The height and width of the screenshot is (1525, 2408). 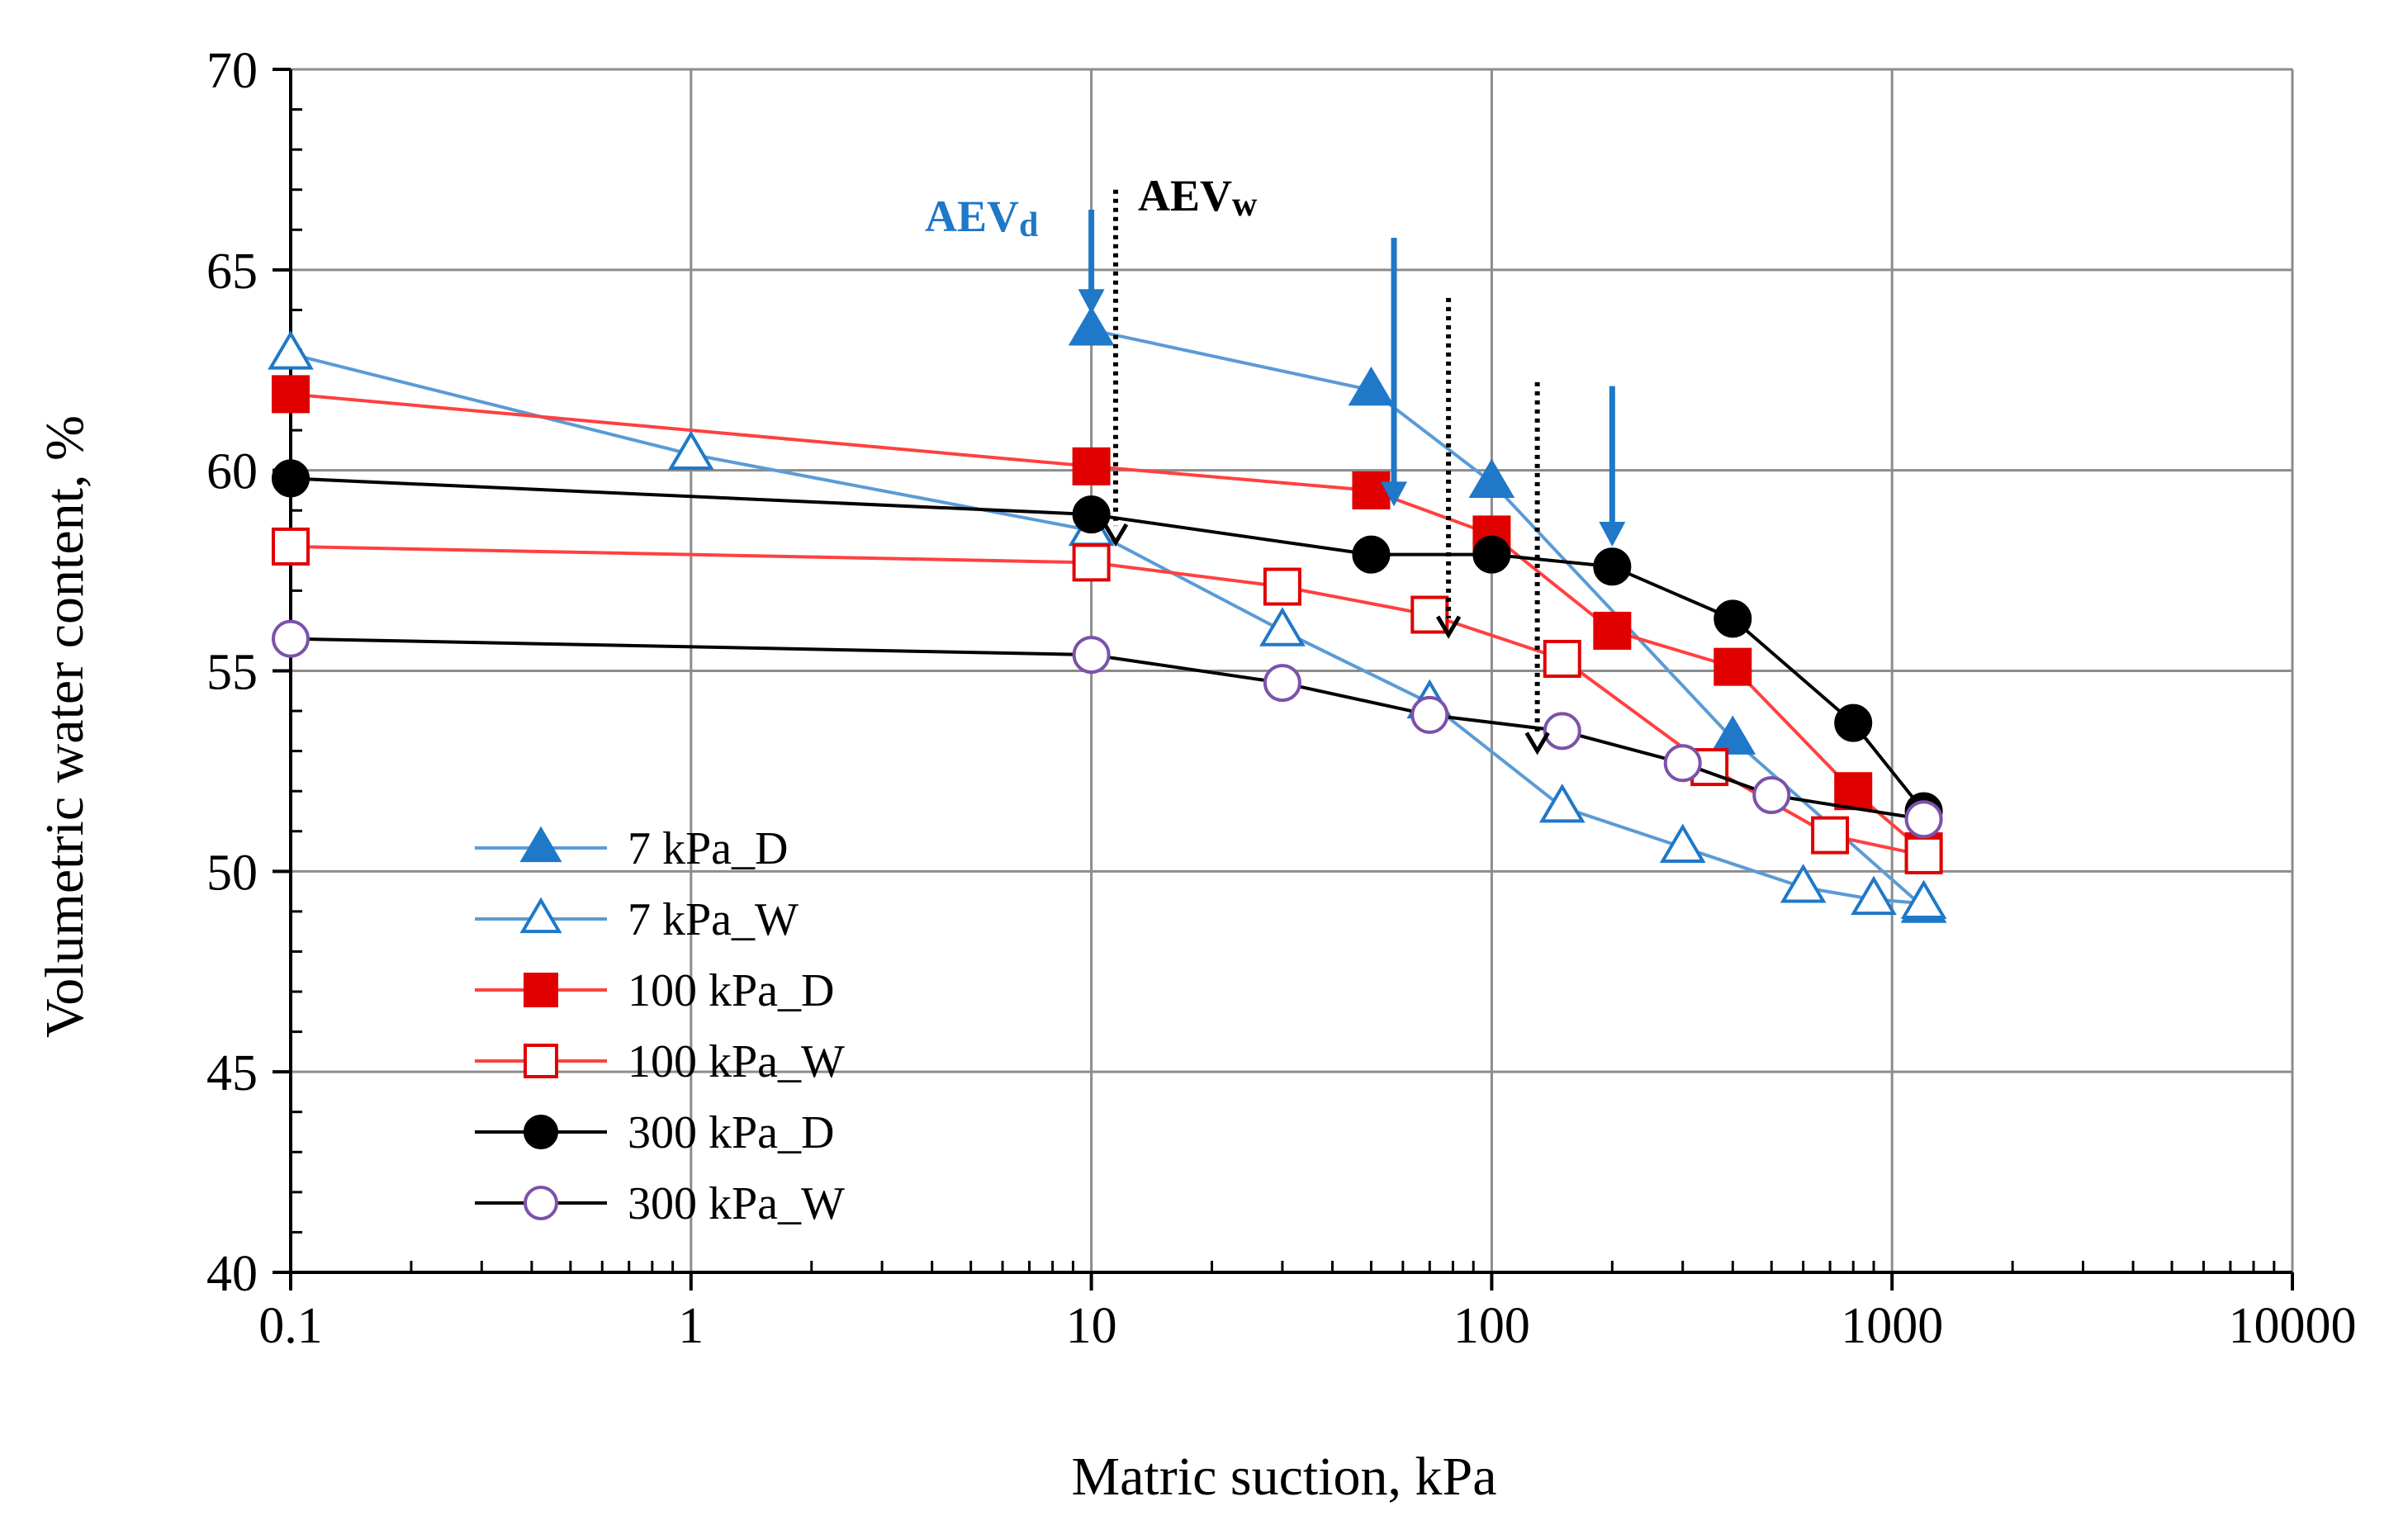 I want to click on legend-label: 100 kPa_W, so click(x=736, y=1061).